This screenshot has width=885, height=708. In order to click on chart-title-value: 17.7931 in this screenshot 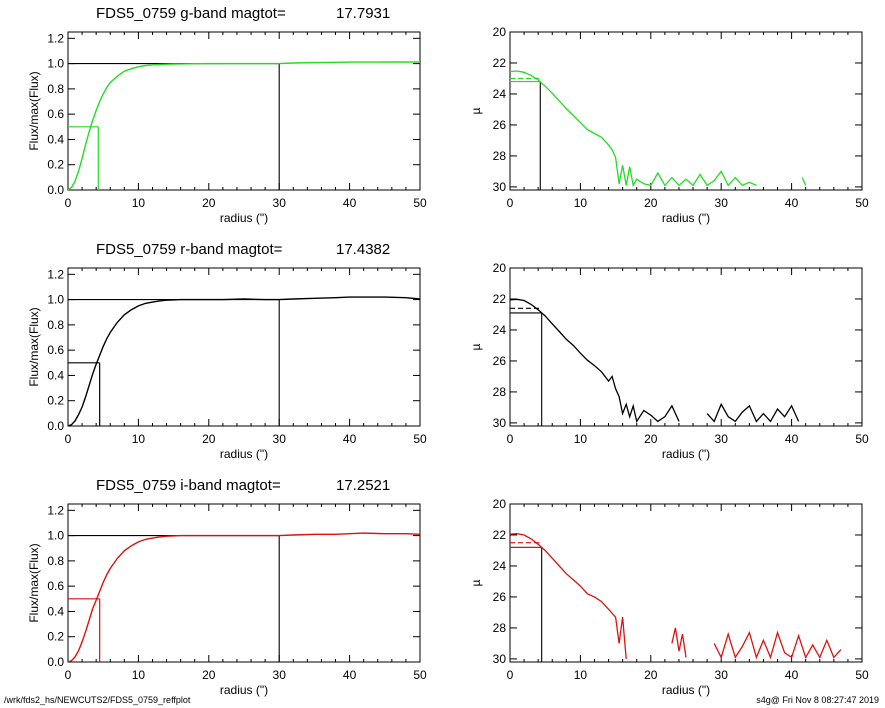, I will do `click(363, 13)`.